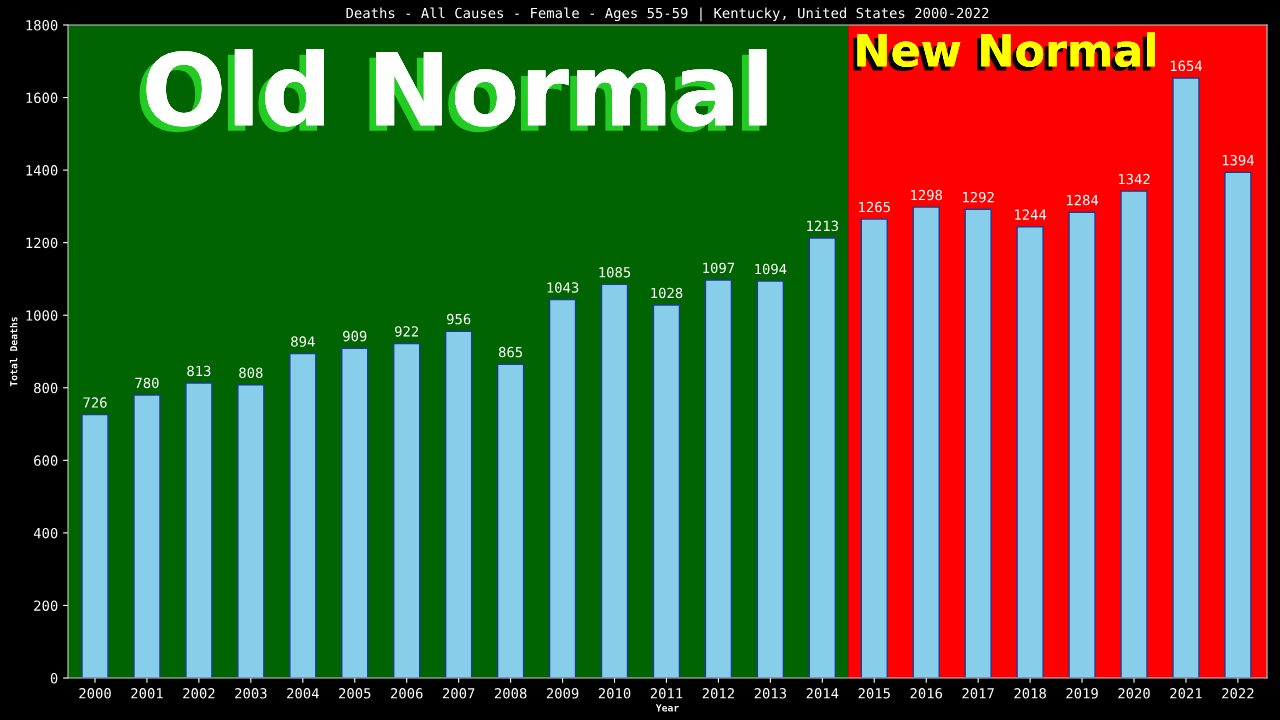 The width and height of the screenshot is (1280, 720). What do you see at coordinates (874, 693) in the screenshot?
I see `x-tick-label: 2015` at bounding box center [874, 693].